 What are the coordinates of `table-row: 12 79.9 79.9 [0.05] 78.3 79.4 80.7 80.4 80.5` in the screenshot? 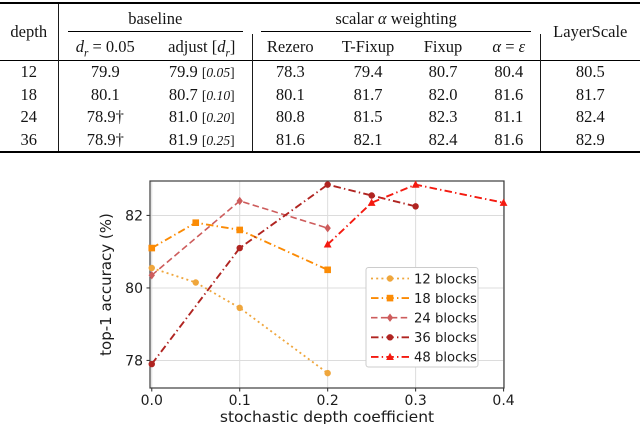 It's located at (320, 72).